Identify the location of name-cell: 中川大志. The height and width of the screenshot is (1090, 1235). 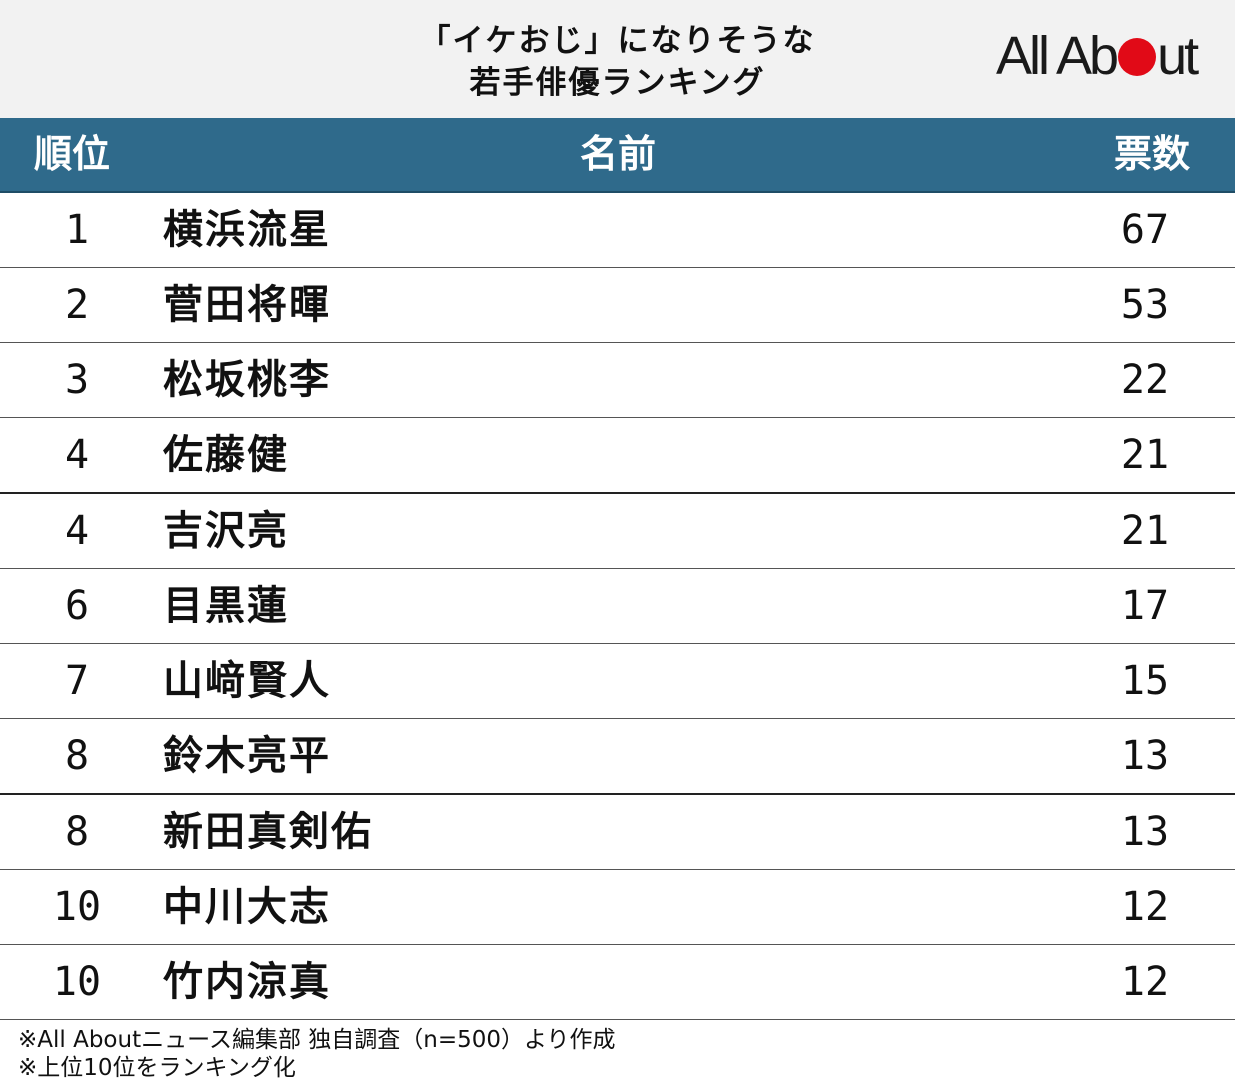
(247, 907).